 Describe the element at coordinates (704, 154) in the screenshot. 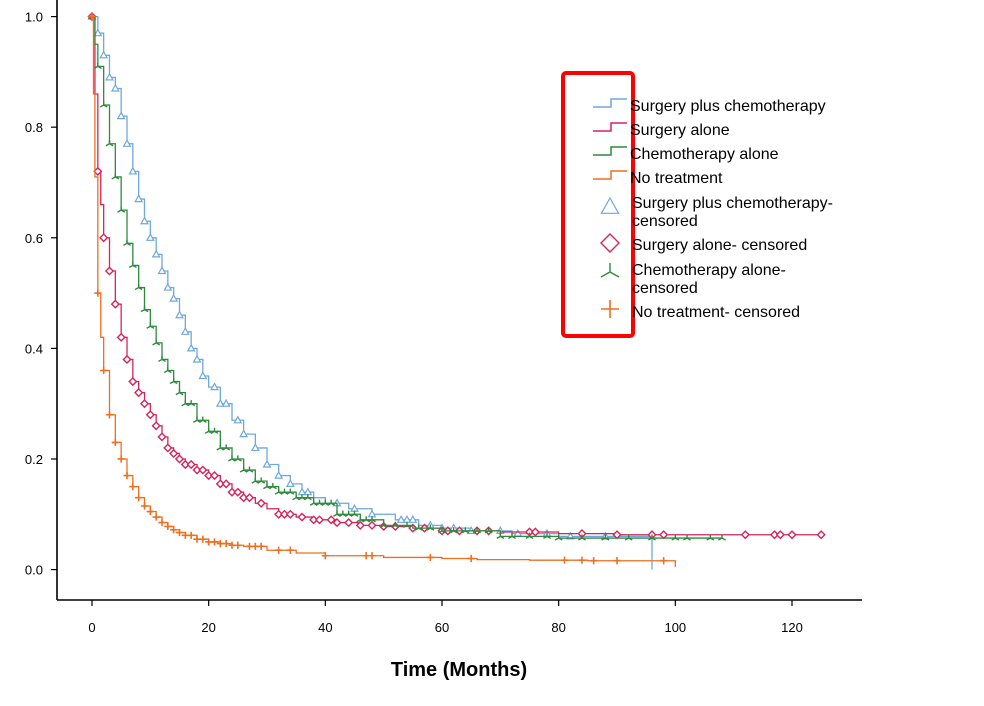

I see `legend-label: Chemotherapy alone` at that location.